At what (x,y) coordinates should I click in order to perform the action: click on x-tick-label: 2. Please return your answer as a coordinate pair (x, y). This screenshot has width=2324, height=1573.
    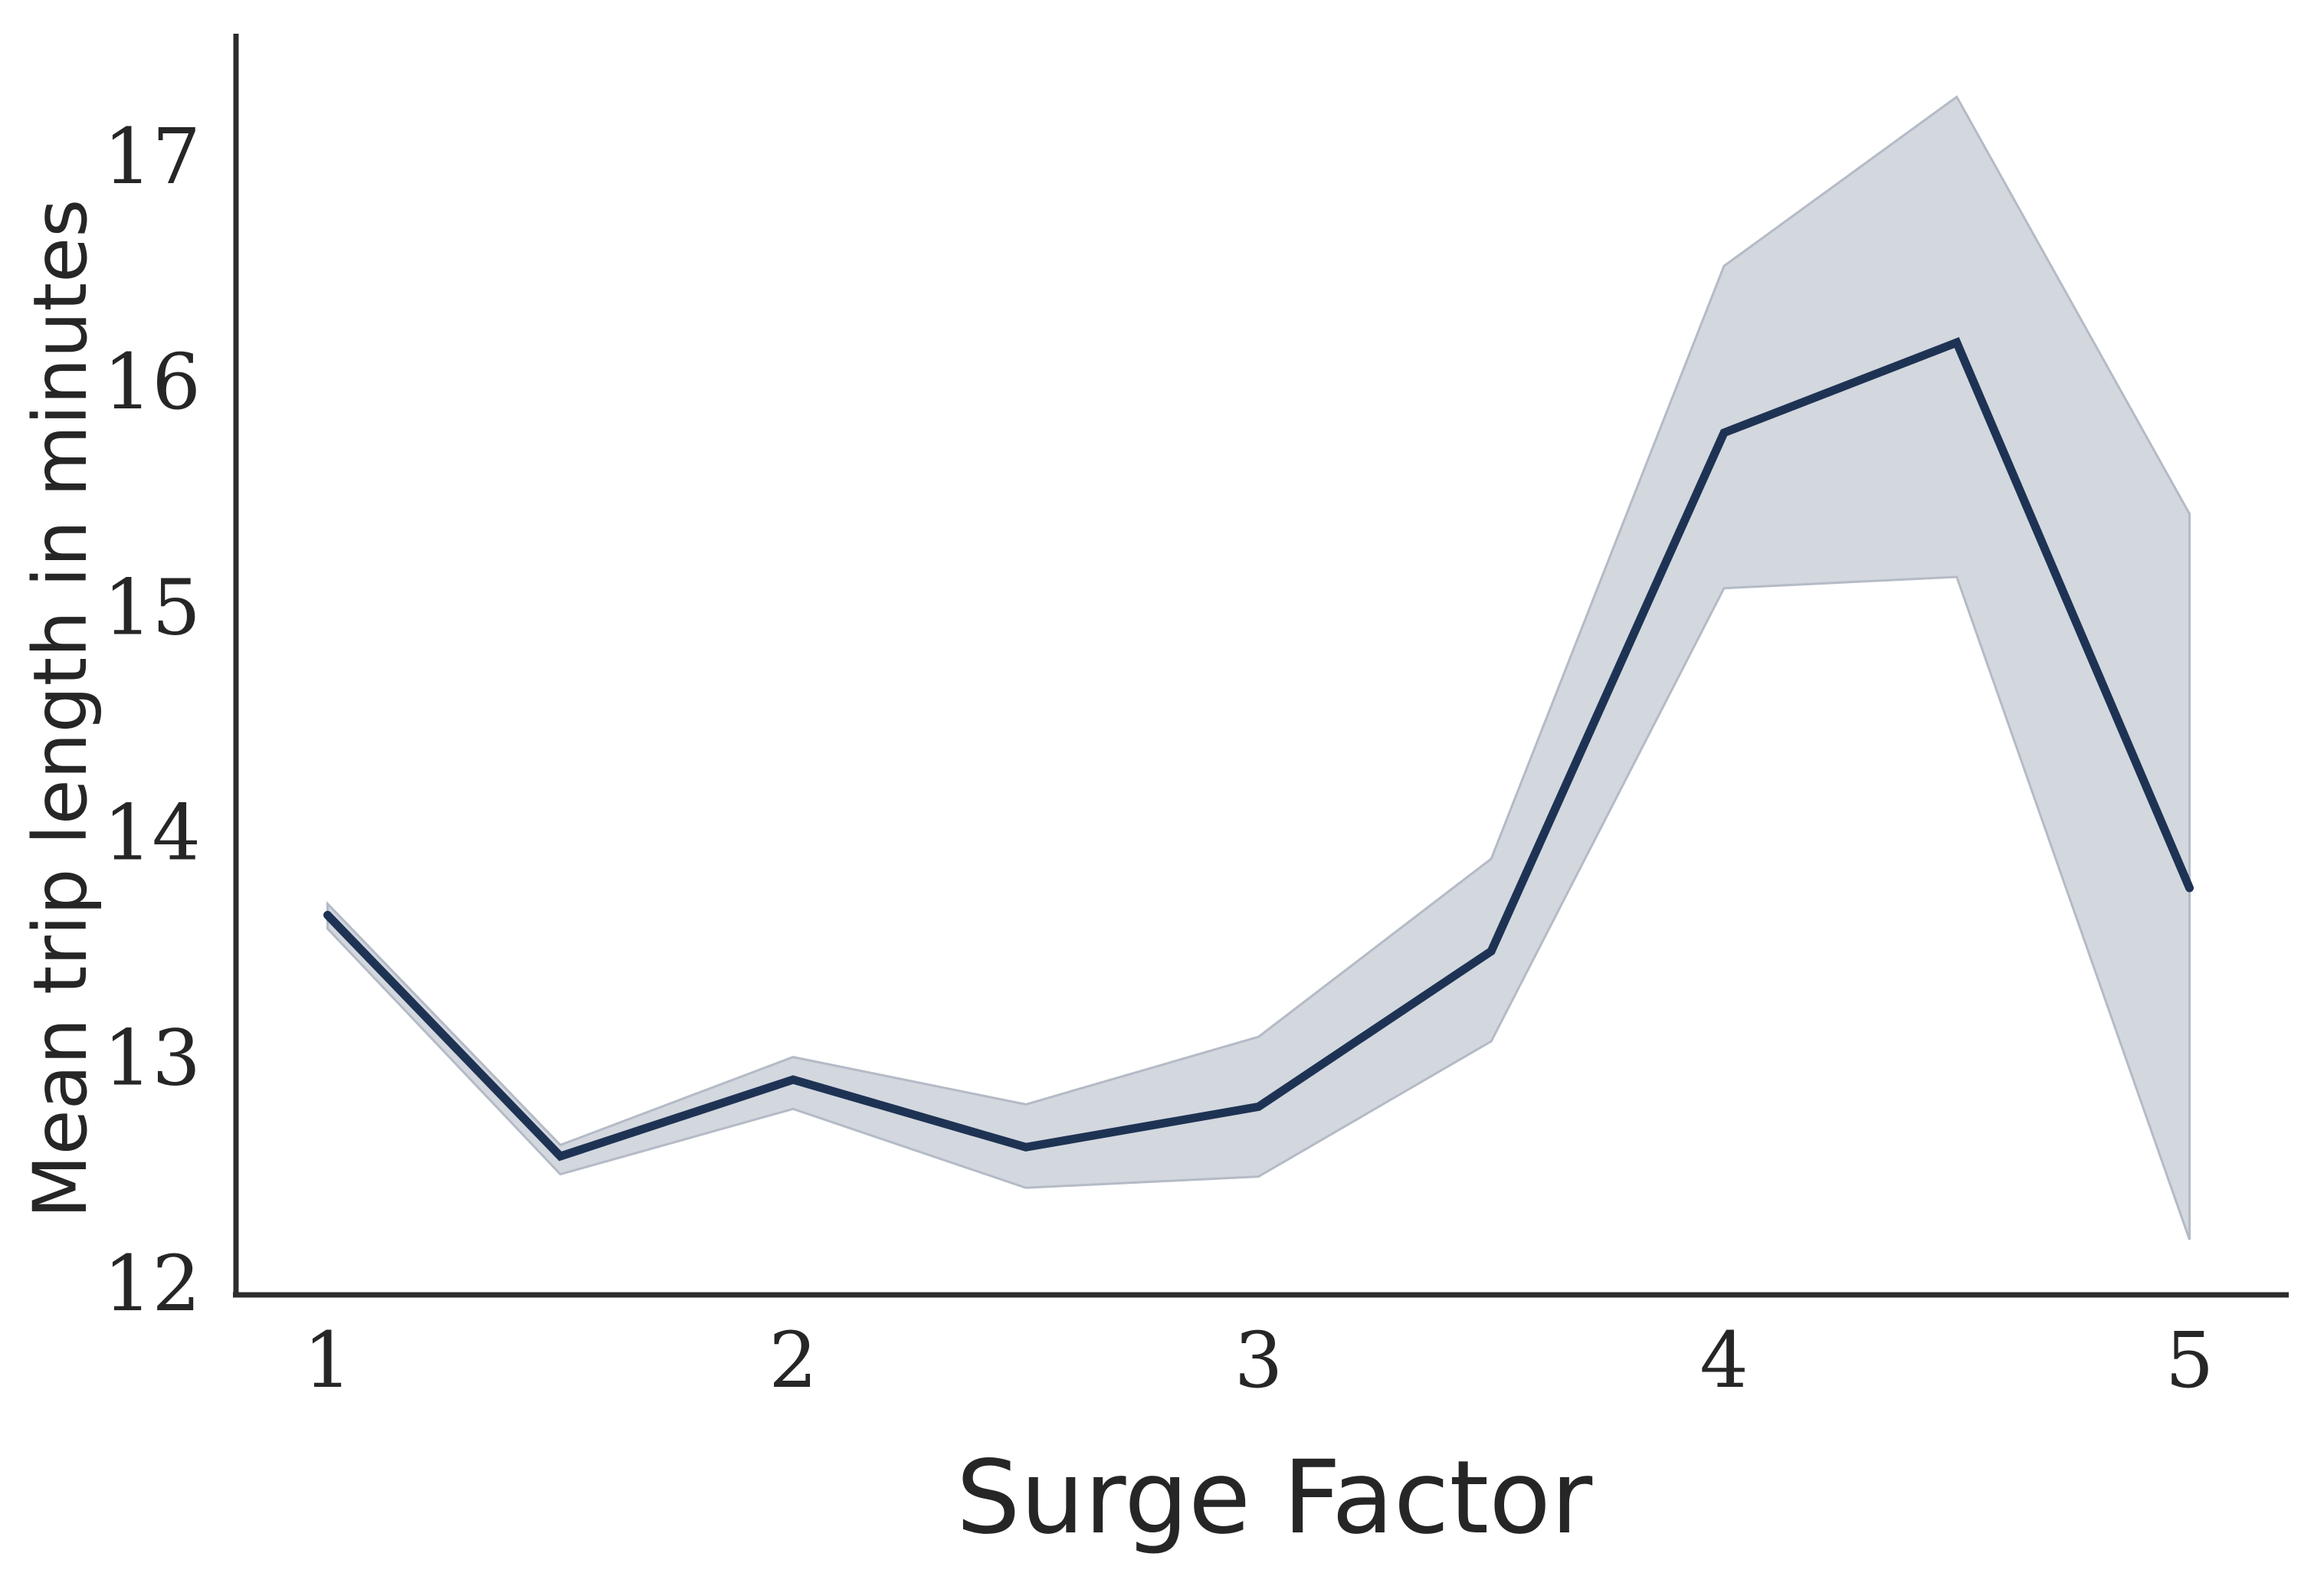
    Looking at the image, I should click on (793, 1360).